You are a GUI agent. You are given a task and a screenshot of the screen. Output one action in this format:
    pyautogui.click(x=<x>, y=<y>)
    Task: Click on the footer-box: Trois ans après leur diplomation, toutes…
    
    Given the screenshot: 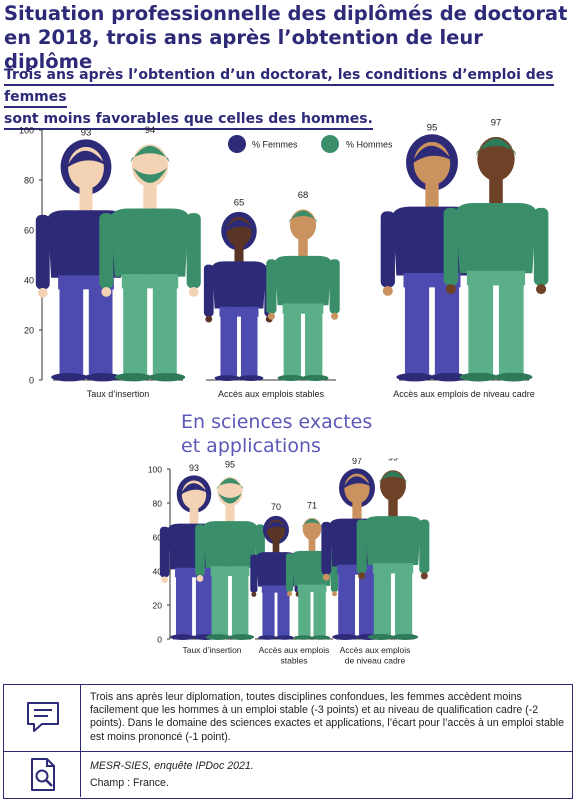 What is the action you would take?
    pyautogui.click(x=288, y=741)
    